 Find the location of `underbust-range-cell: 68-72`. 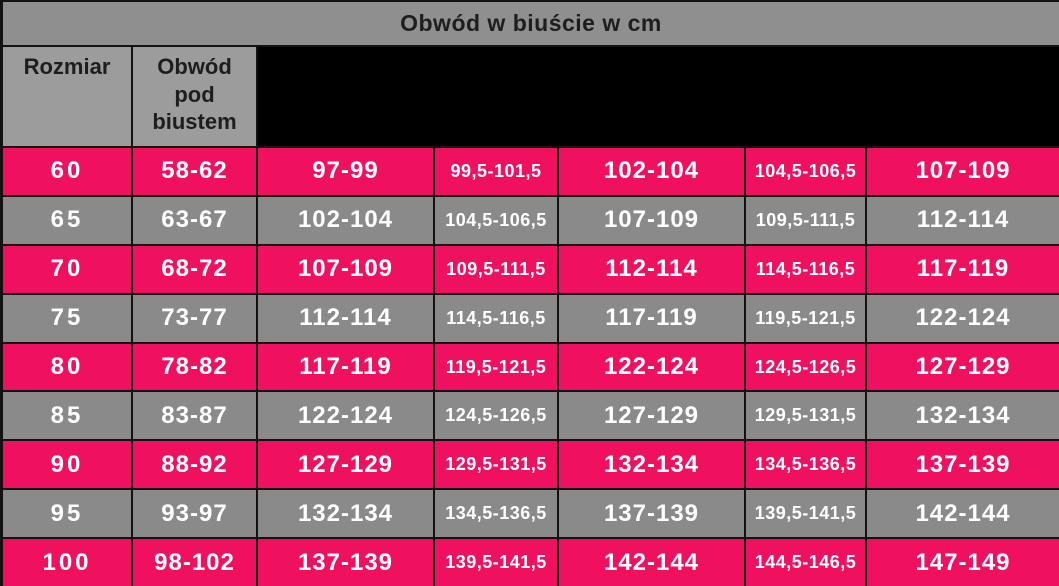

underbust-range-cell: 68-72 is located at coordinates (194, 269).